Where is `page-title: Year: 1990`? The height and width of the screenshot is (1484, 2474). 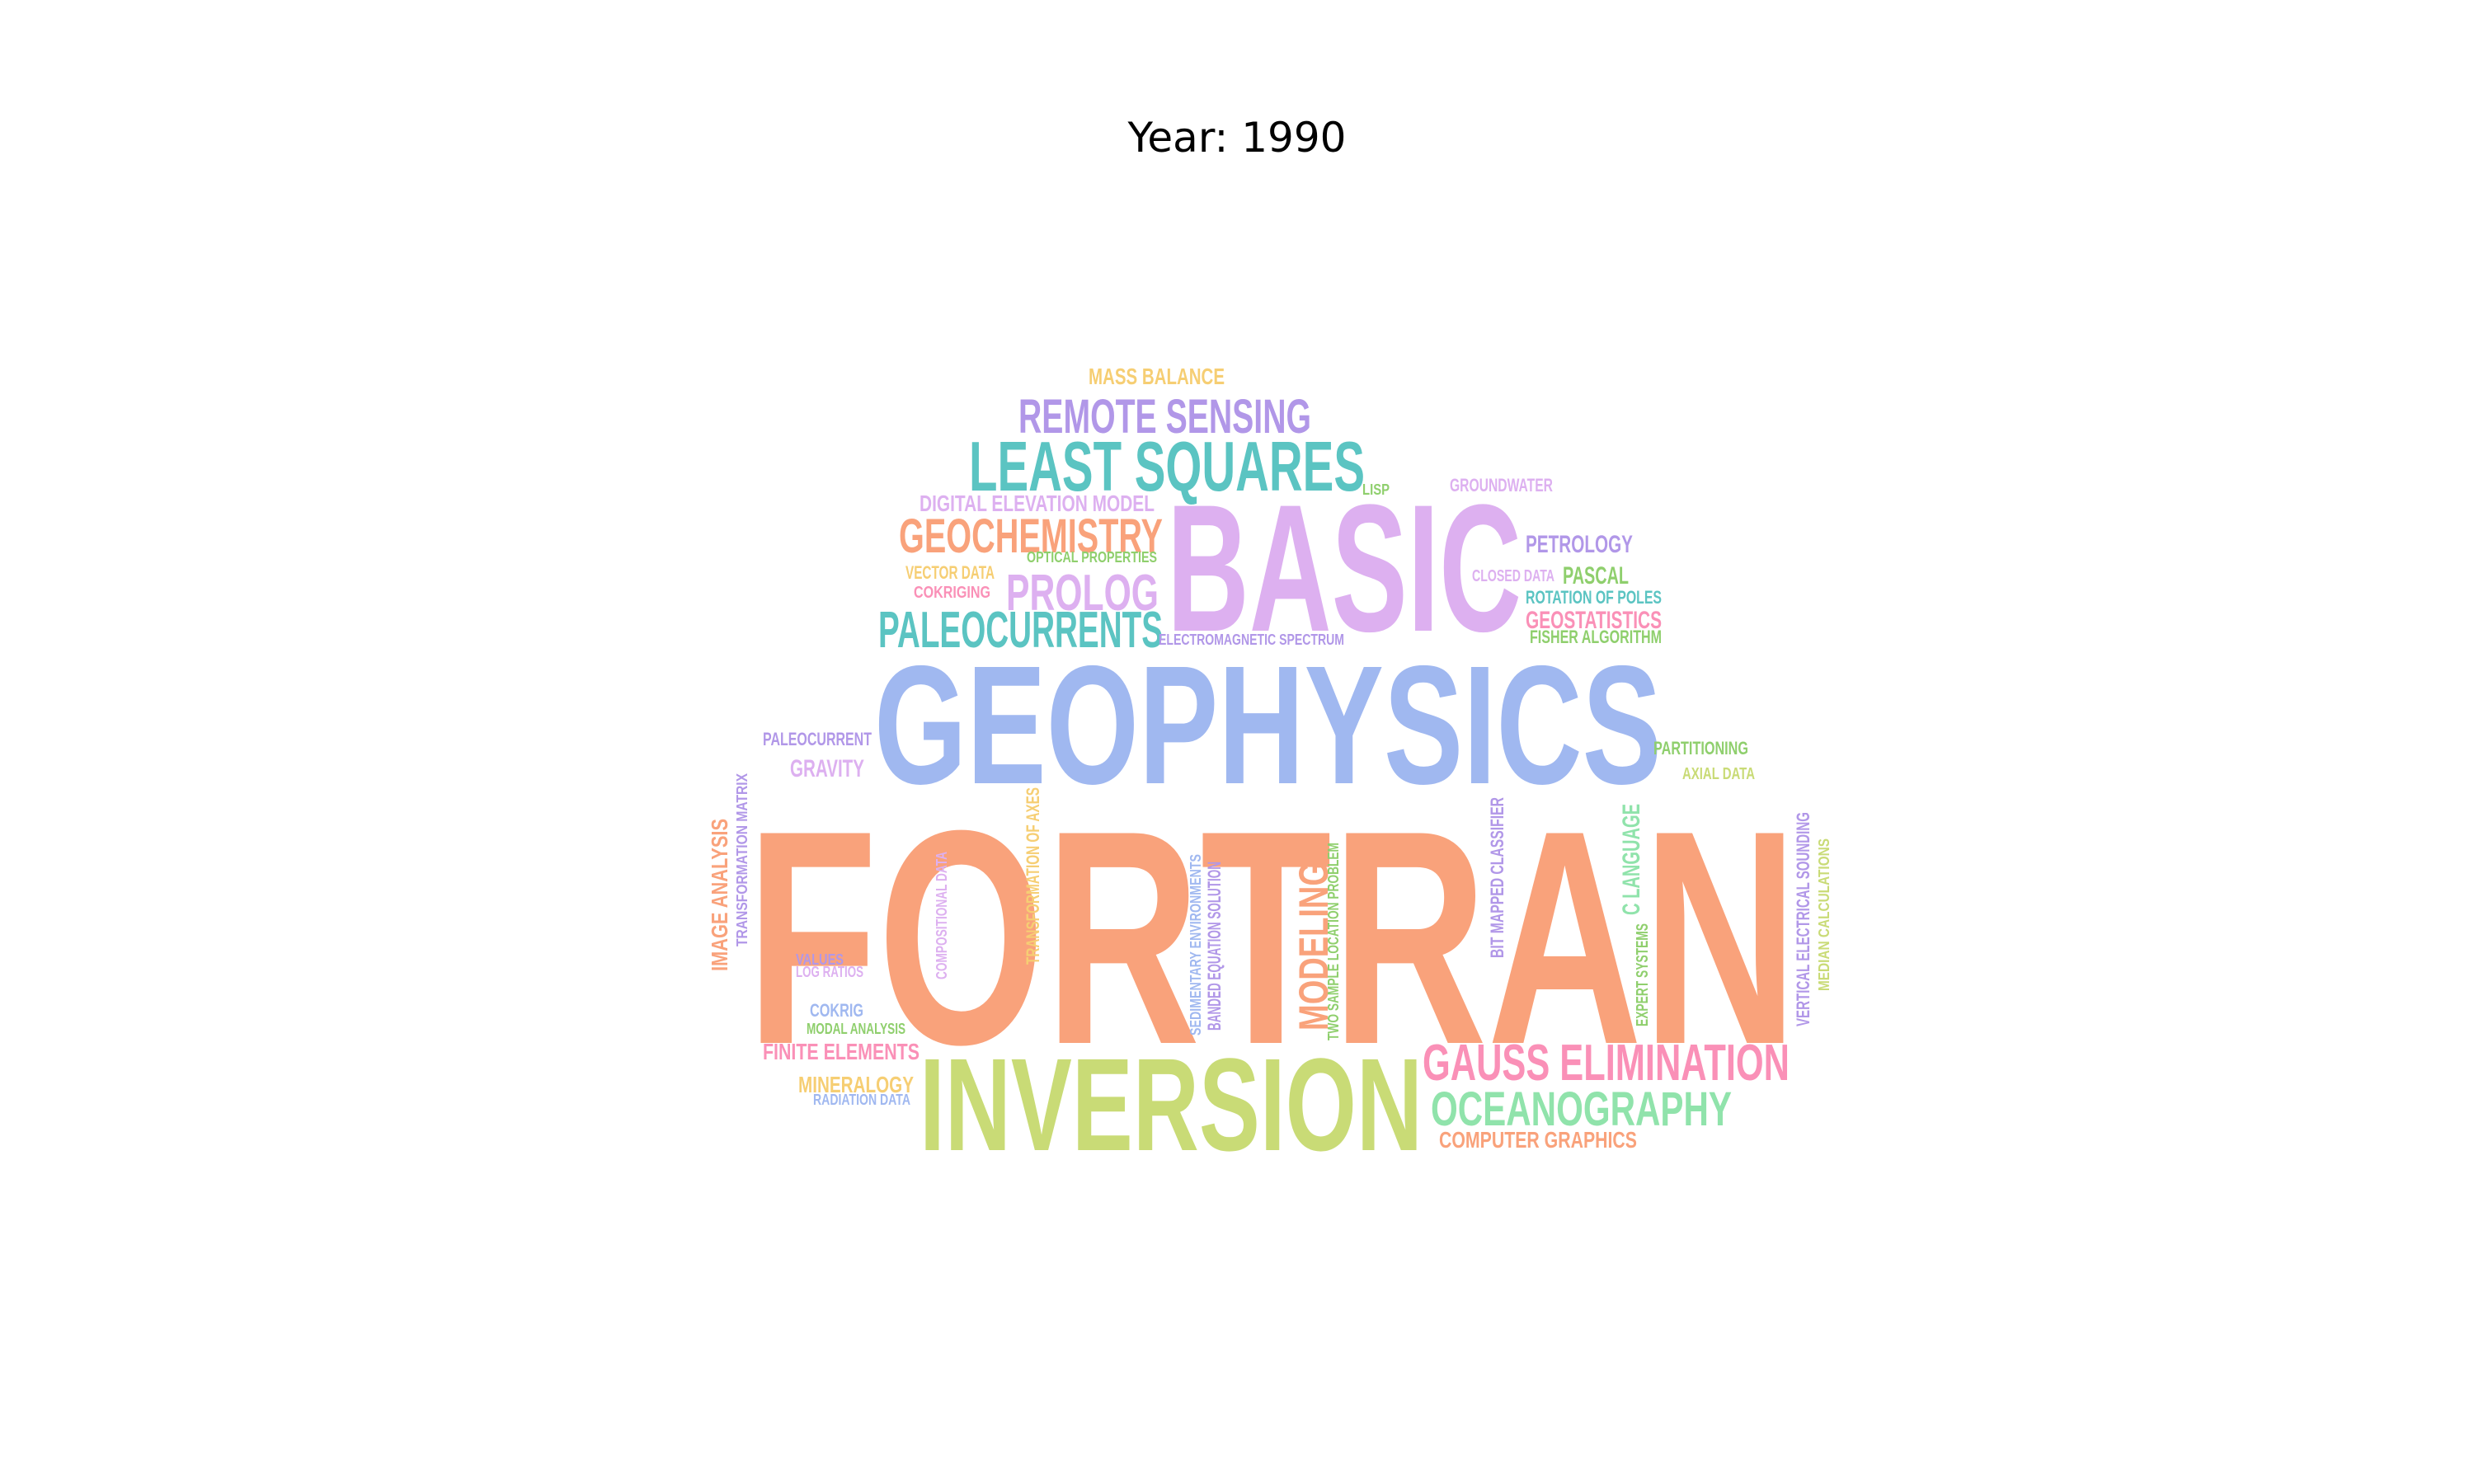
page-title: Year: 1990 is located at coordinates (1237, 138).